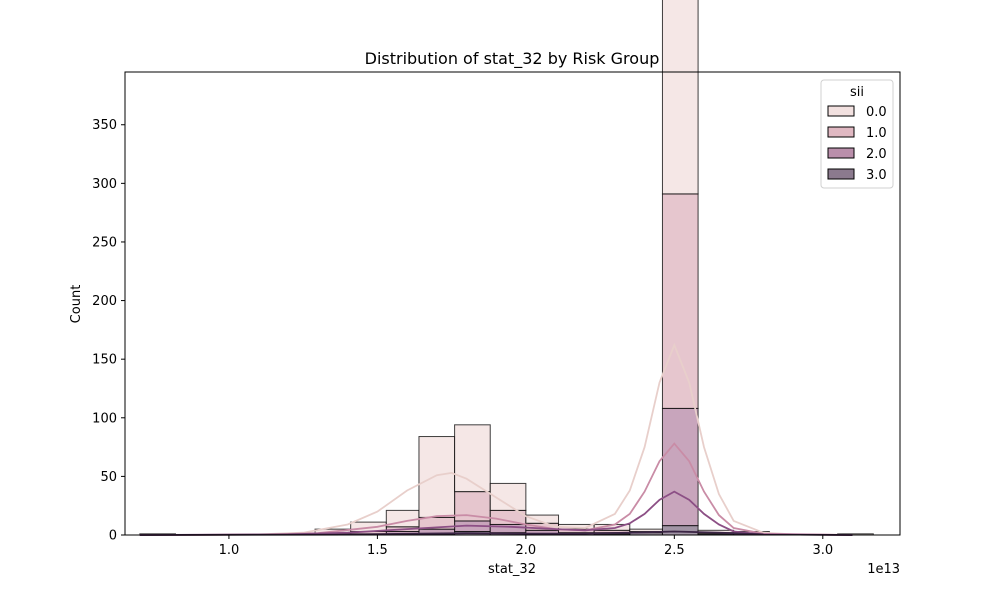 The width and height of the screenshot is (1000, 600). Describe the element at coordinates (876, 133) in the screenshot. I see `legend-label-sii-1.0: 1.0` at that location.